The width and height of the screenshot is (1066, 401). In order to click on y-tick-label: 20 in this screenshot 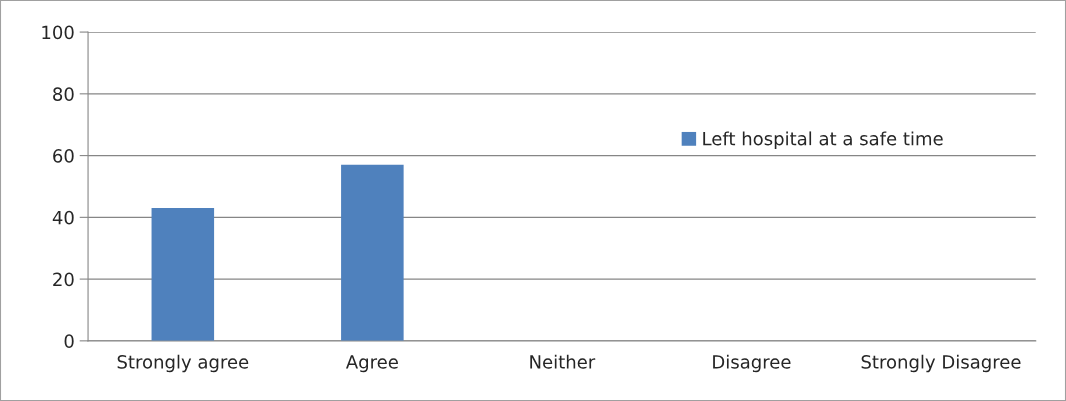, I will do `click(63, 279)`.